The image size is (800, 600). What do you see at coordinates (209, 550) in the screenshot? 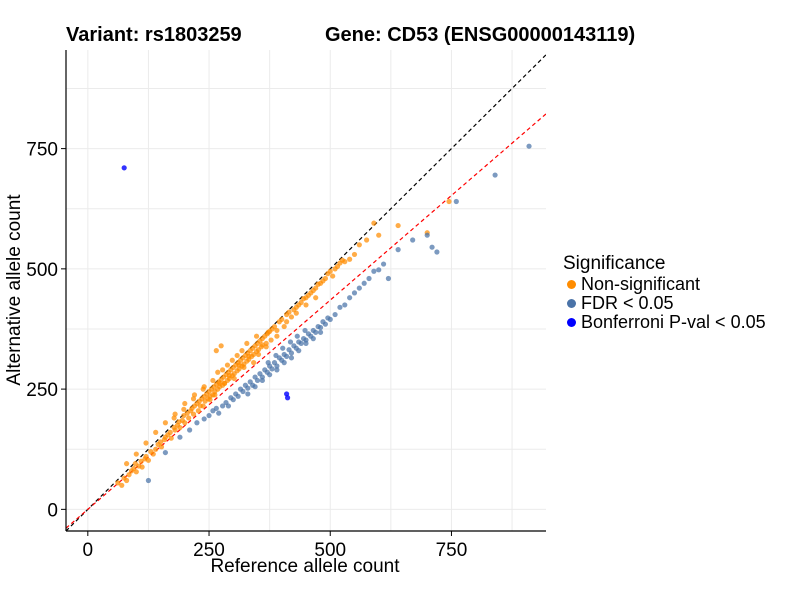
I see `x-tick-label: 250` at bounding box center [209, 550].